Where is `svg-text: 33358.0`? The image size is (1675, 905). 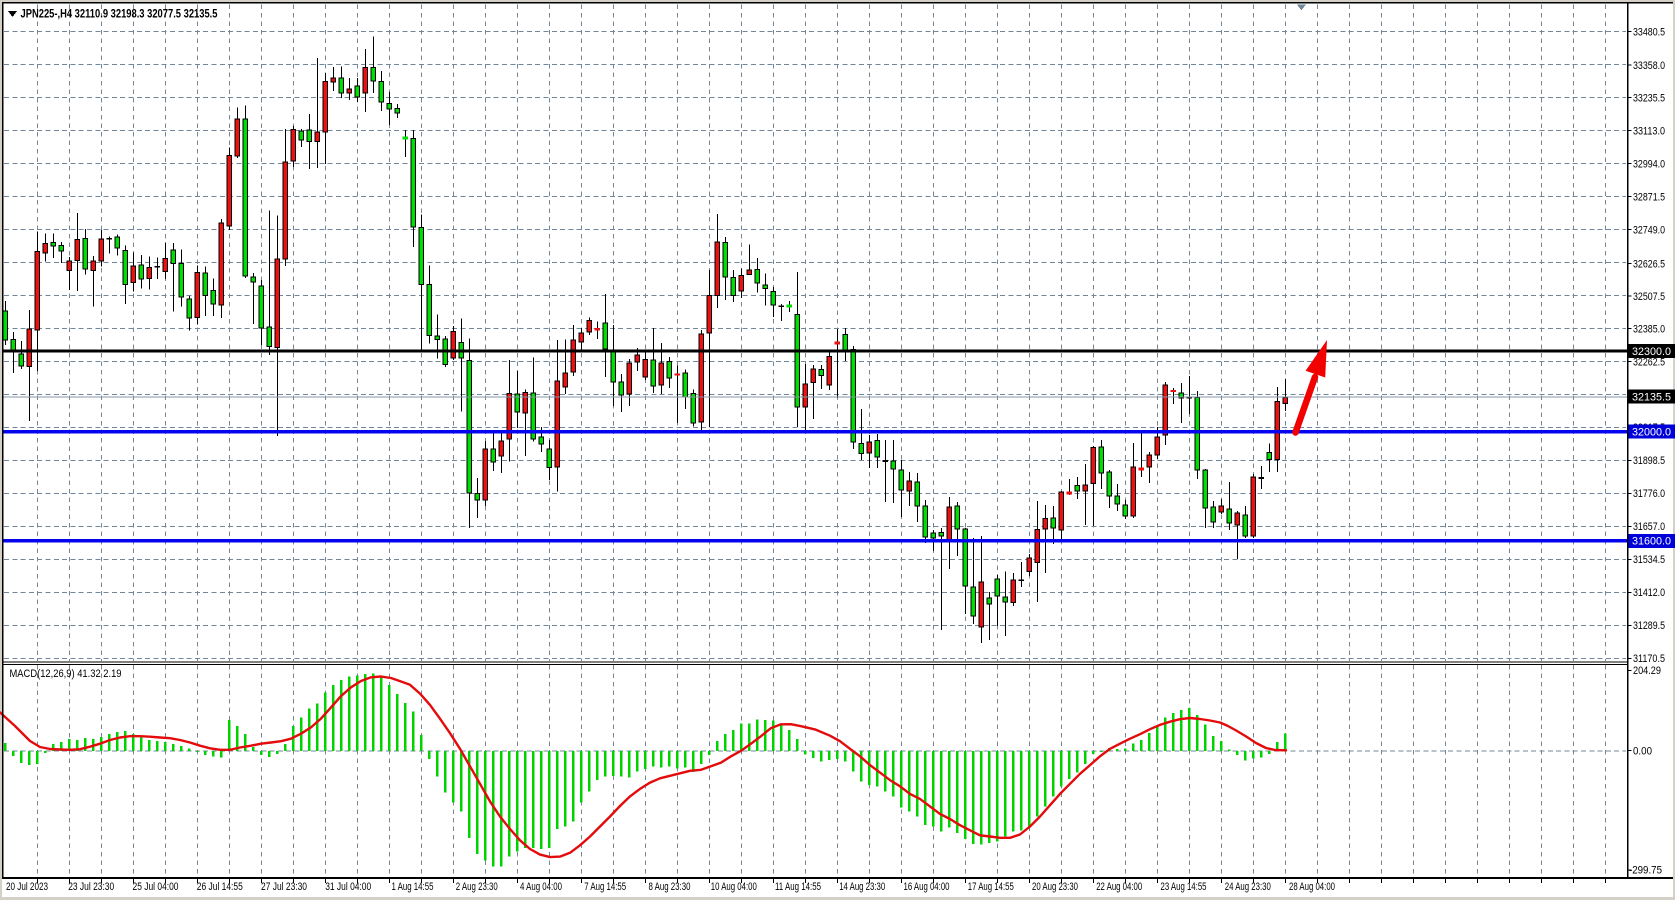 svg-text: 33358.0 is located at coordinates (1649, 66).